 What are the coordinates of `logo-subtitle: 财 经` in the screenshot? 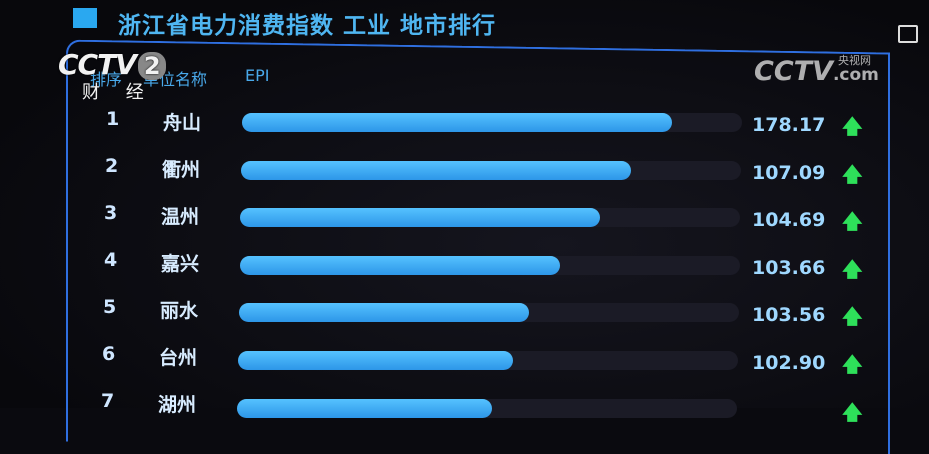 It's located at (118, 92).